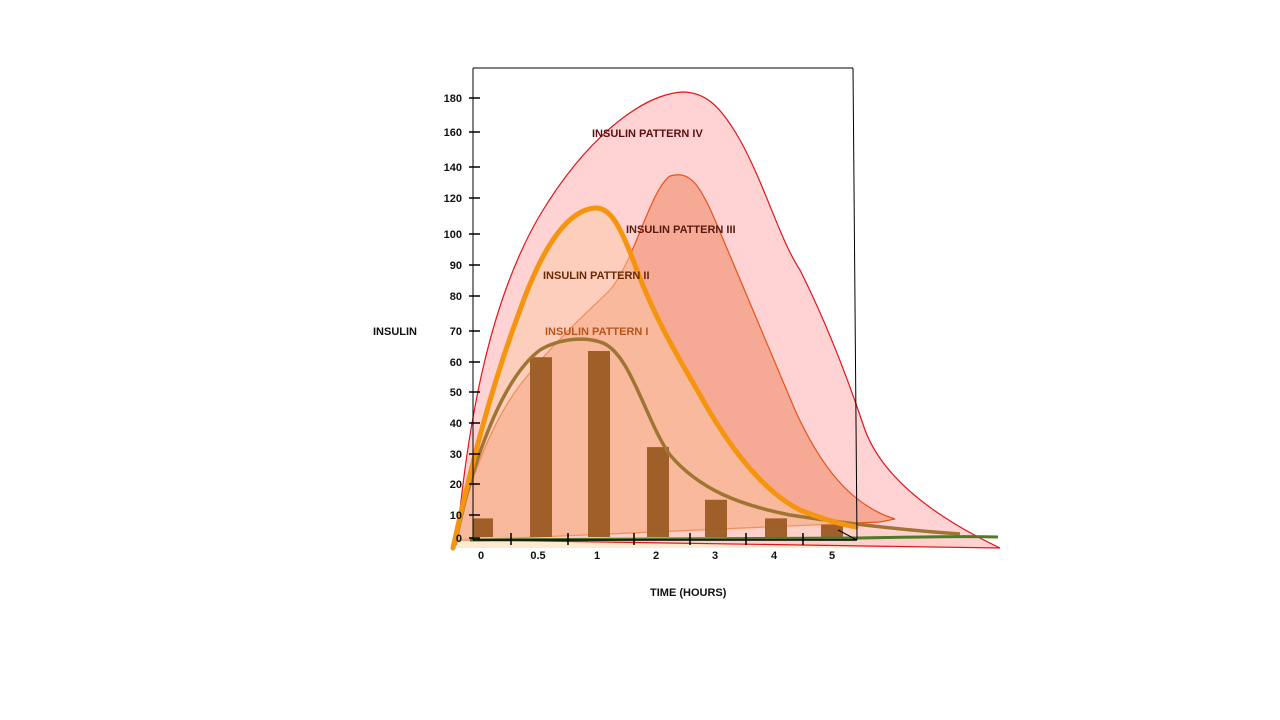 The height and width of the screenshot is (720, 1280). Describe the element at coordinates (681, 230) in the screenshot. I see `label-pattern-iii: INSULIN PATTERN III` at that location.